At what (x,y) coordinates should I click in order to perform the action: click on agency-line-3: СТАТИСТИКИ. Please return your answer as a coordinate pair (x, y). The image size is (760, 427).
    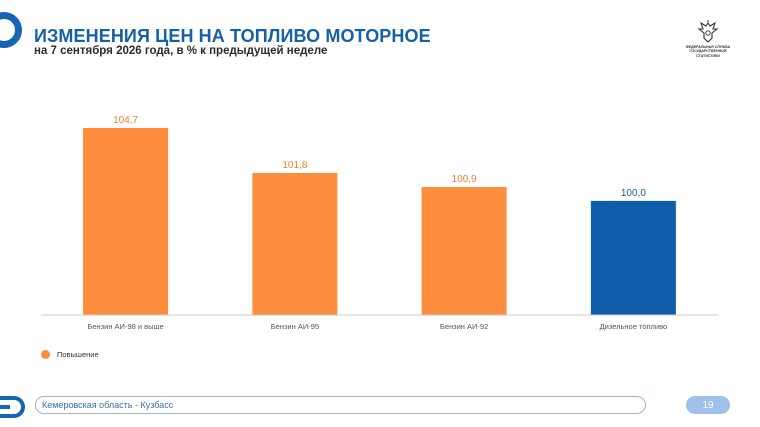
    Looking at the image, I should click on (708, 55).